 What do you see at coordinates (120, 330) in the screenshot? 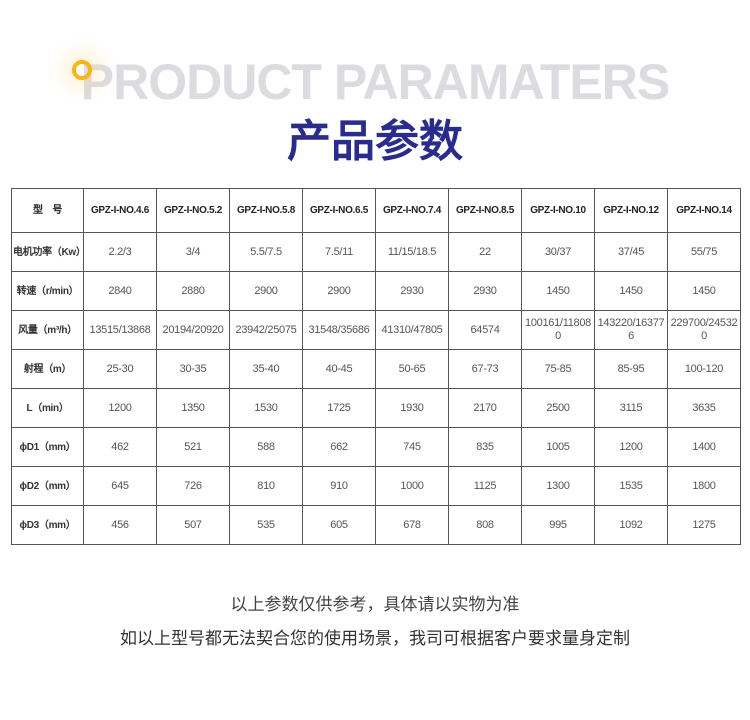
I see `table-cell: 13515/13868` at bounding box center [120, 330].